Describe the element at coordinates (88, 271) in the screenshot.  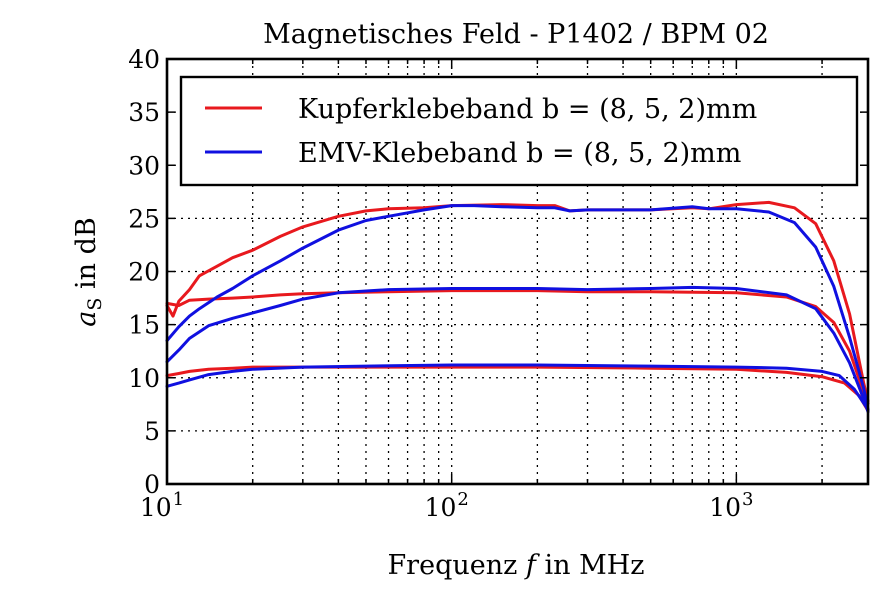
I see `y-axis-label: aS in dB` at that location.